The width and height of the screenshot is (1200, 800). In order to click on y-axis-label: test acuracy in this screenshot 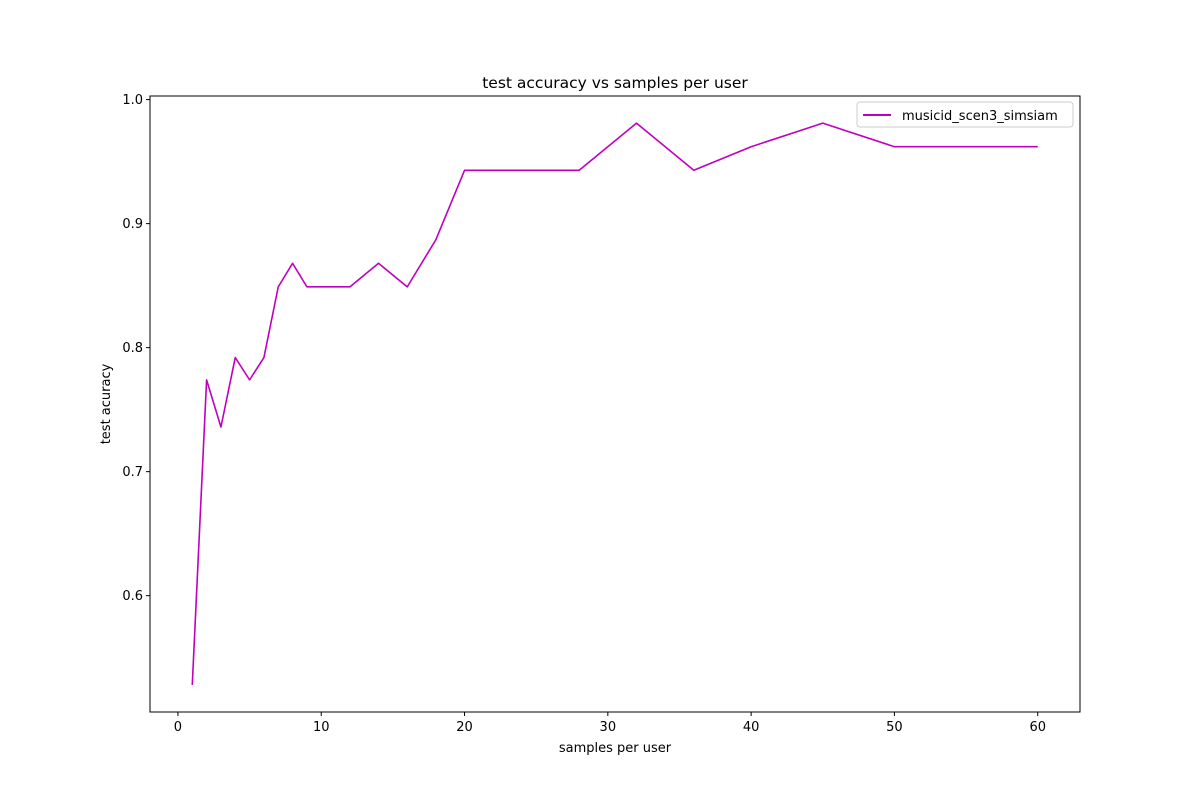, I will do `click(106, 403)`.